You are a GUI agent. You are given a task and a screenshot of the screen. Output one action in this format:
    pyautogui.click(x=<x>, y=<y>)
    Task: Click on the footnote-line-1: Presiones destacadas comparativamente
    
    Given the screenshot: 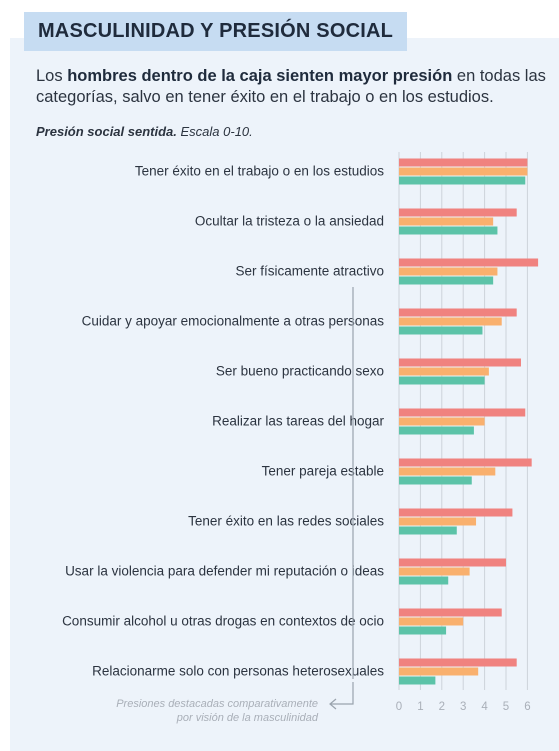 What is the action you would take?
    pyautogui.click(x=217, y=704)
    